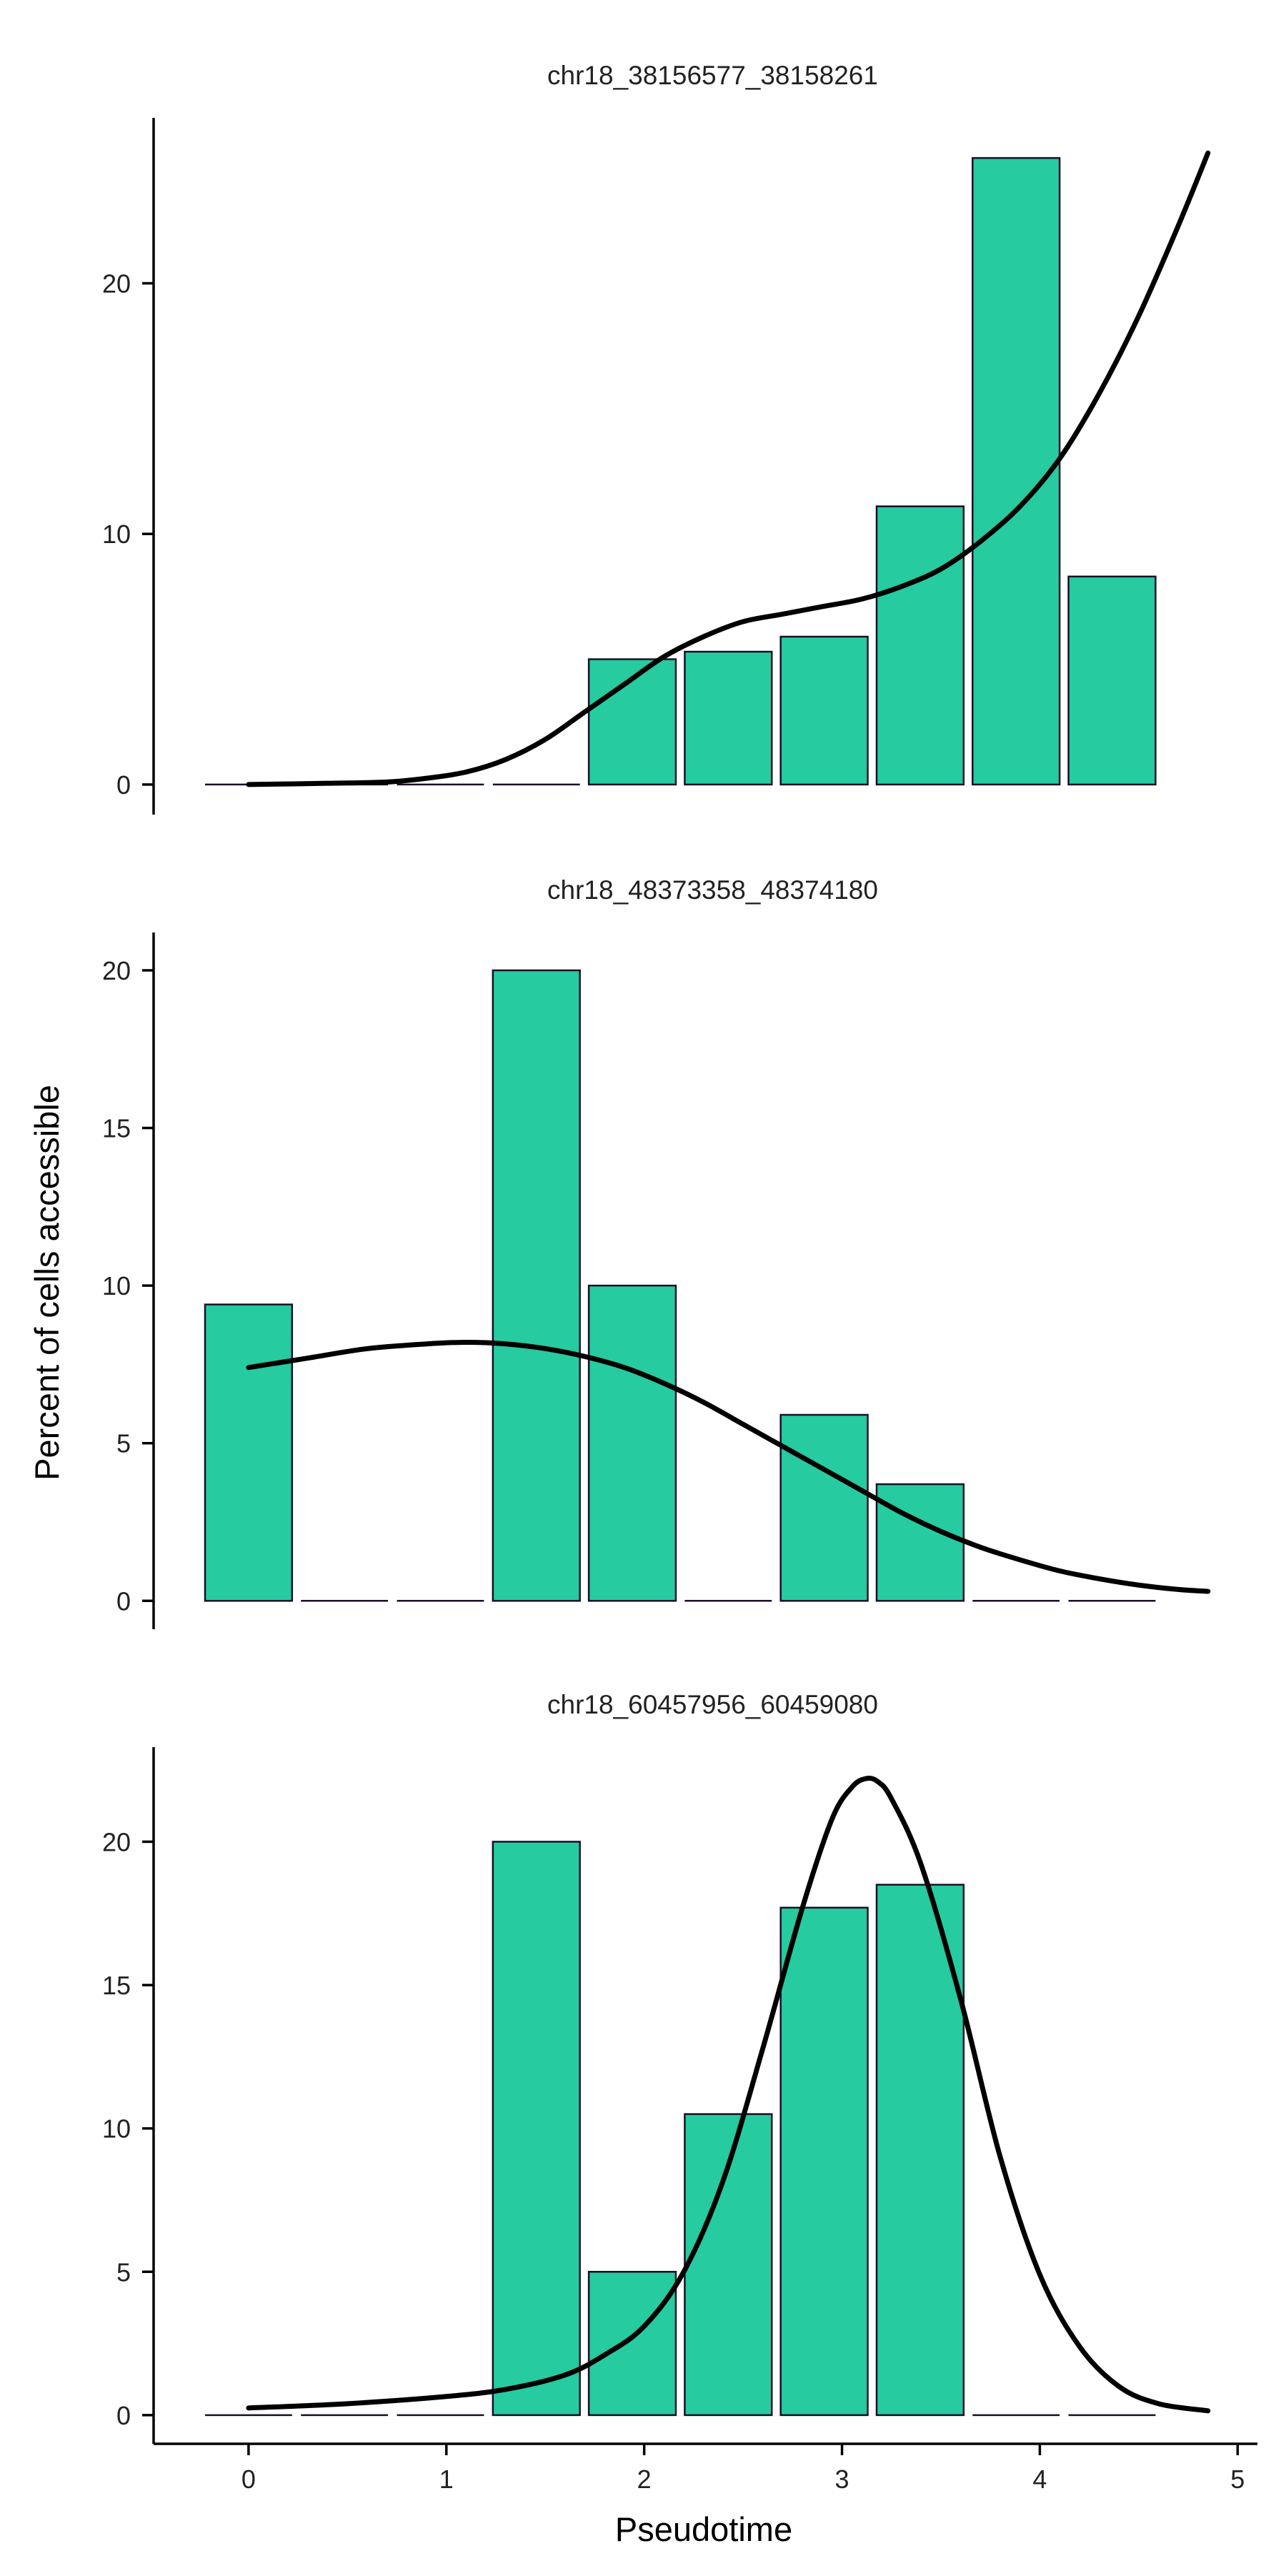 The image size is (1286, 2576). I want to click on x-tick-label: 0, so click(248, 2479).